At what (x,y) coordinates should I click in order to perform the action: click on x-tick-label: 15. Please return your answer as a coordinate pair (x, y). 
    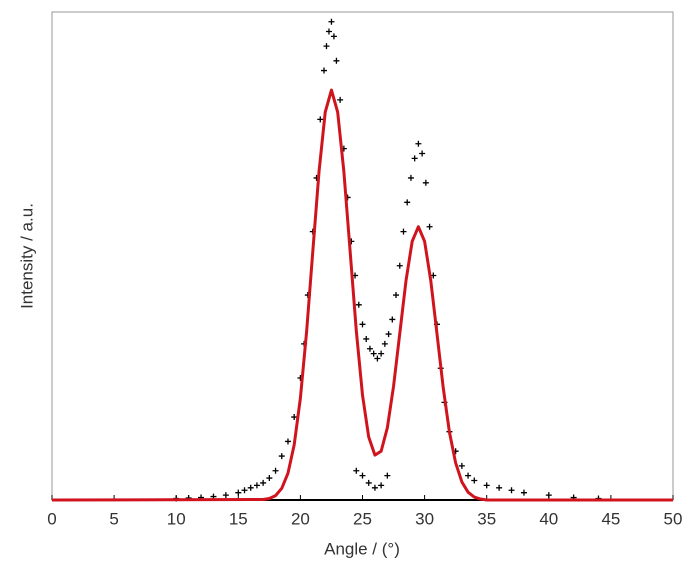
    Looking at the image, I should click on (238, 518).